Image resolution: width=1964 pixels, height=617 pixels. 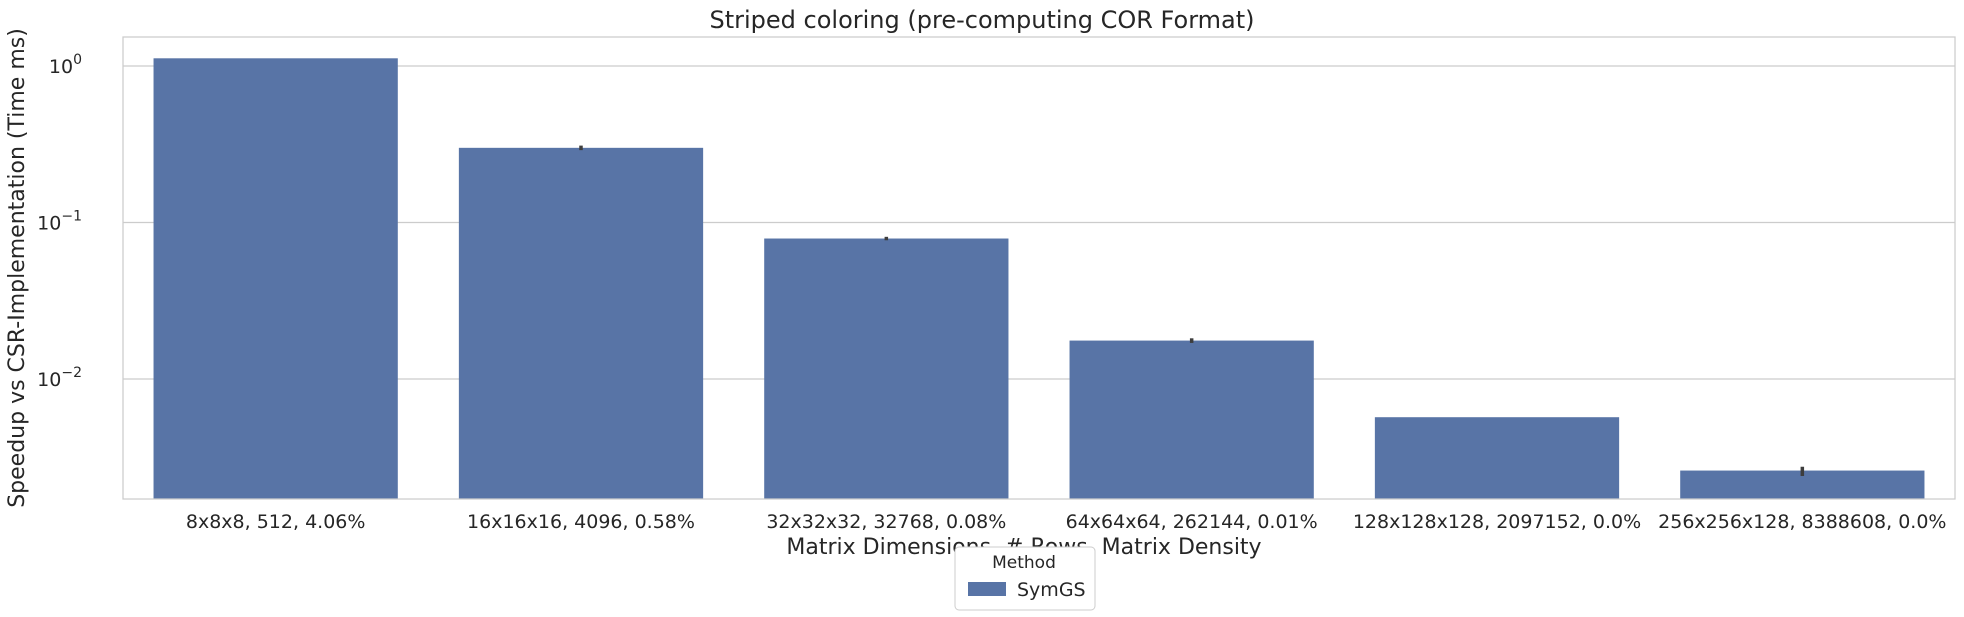 I want to click on legend-swatch, so click(x=987, y=589).